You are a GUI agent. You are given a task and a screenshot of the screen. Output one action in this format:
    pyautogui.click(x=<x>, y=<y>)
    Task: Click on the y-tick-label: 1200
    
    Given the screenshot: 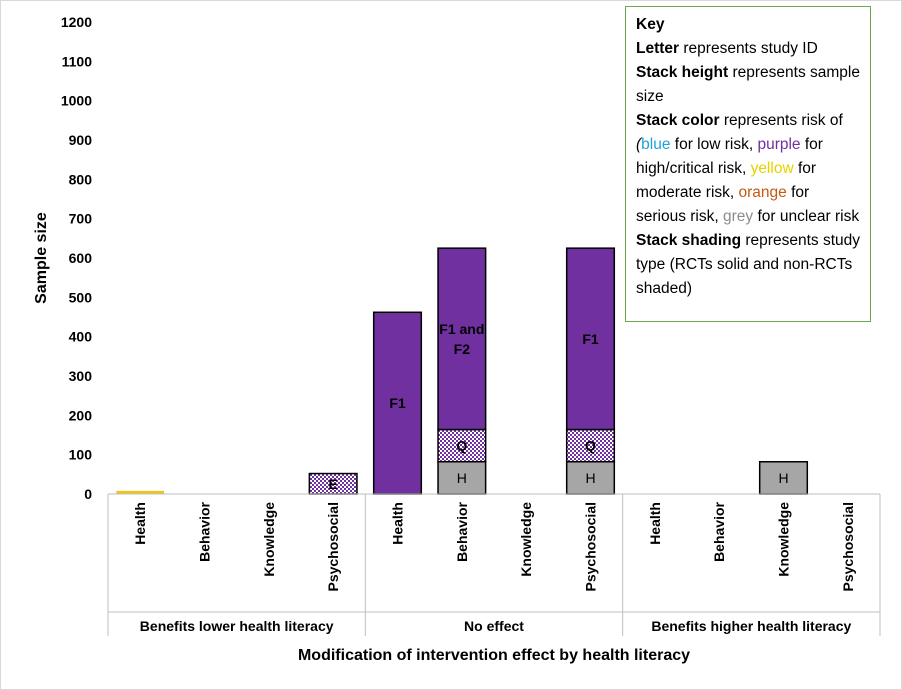 What is the action you would take?
    pyautogui.click(x=76, y=22)
    